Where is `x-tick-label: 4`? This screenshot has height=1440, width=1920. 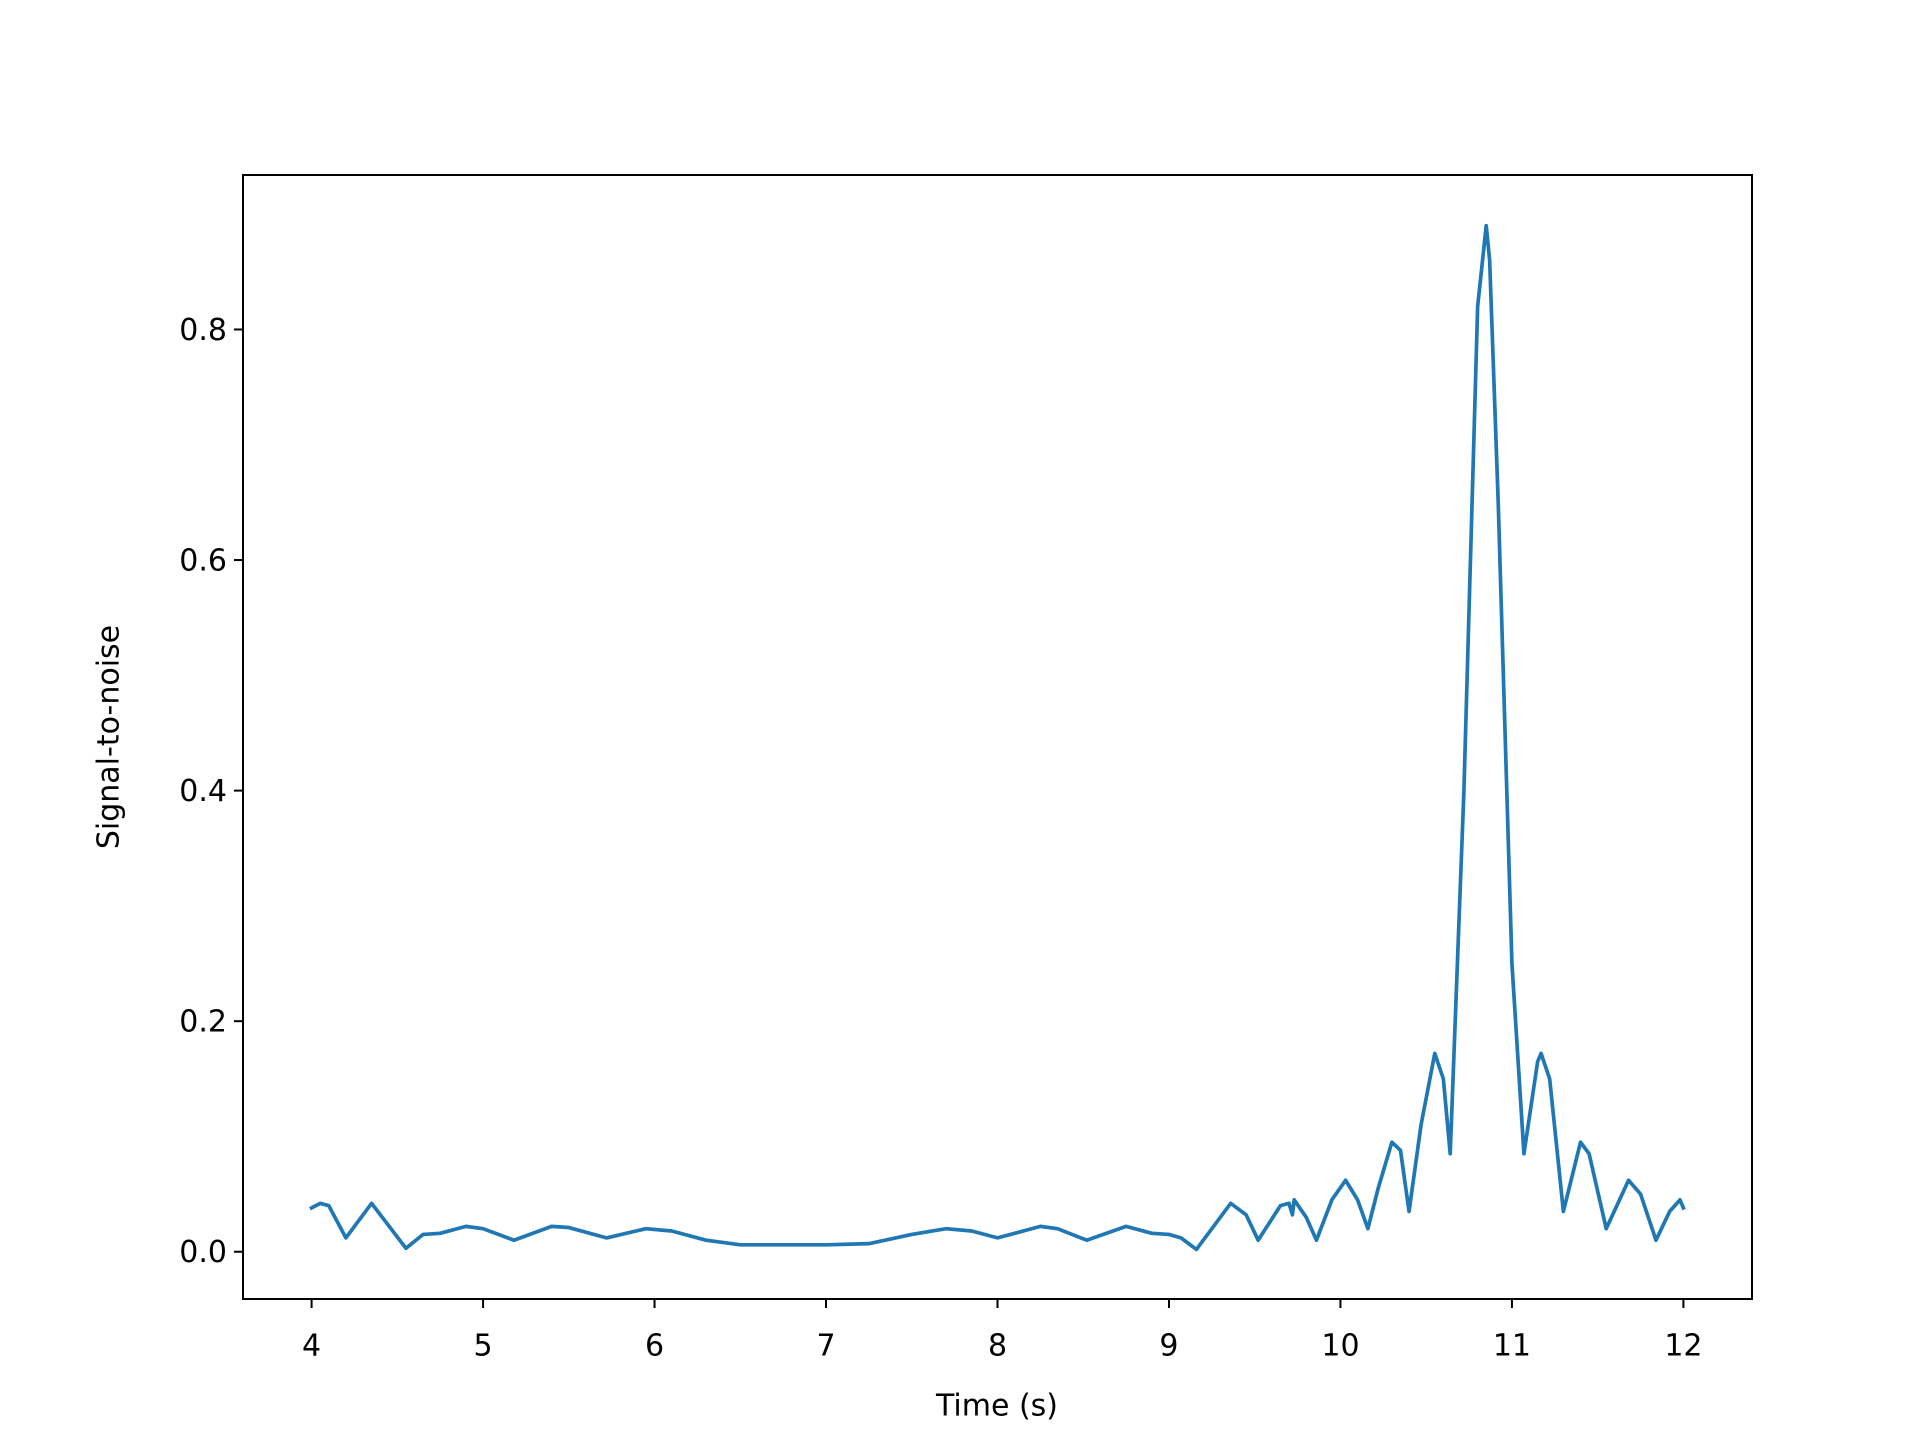 x-tick-label: 4 is located at coordinates (311, 1346).